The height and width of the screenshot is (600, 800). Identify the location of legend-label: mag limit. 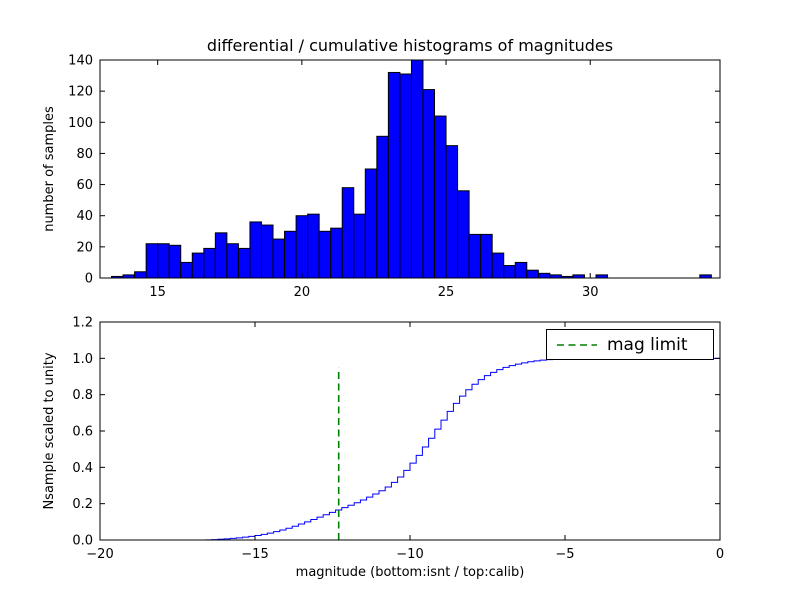
(647, 344).